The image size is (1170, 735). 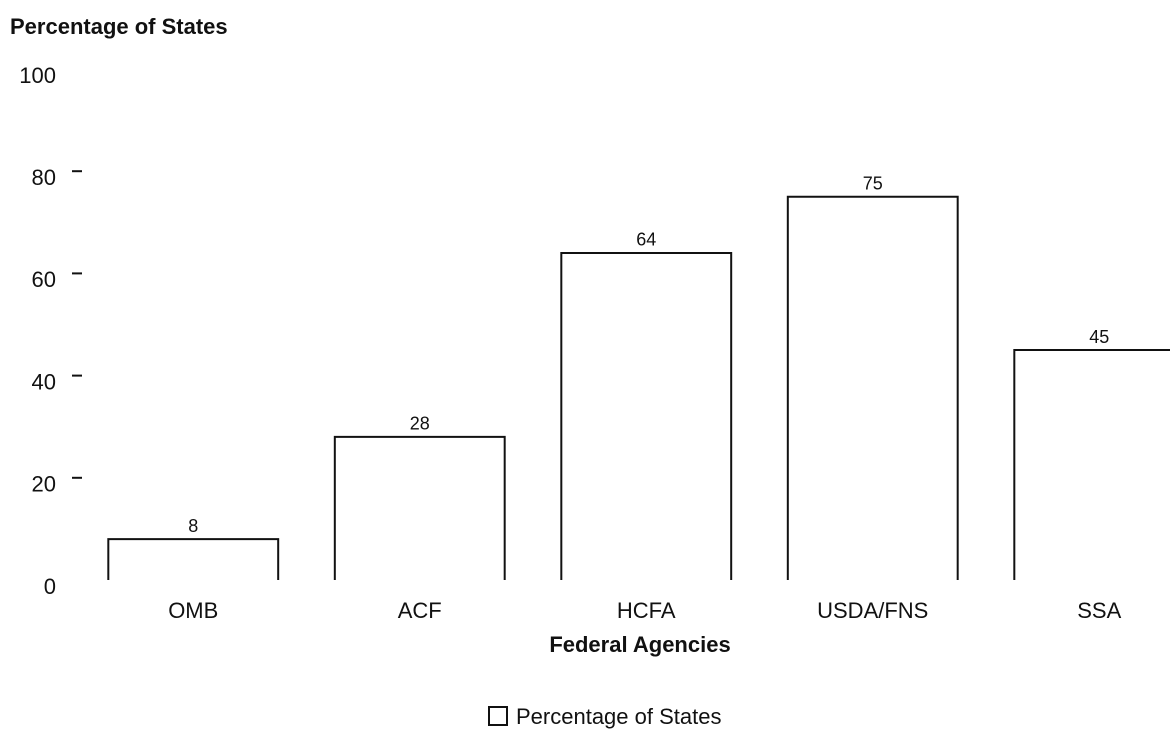 I want to click on legend-label: Percentage of States, so click(x=618, y=716).